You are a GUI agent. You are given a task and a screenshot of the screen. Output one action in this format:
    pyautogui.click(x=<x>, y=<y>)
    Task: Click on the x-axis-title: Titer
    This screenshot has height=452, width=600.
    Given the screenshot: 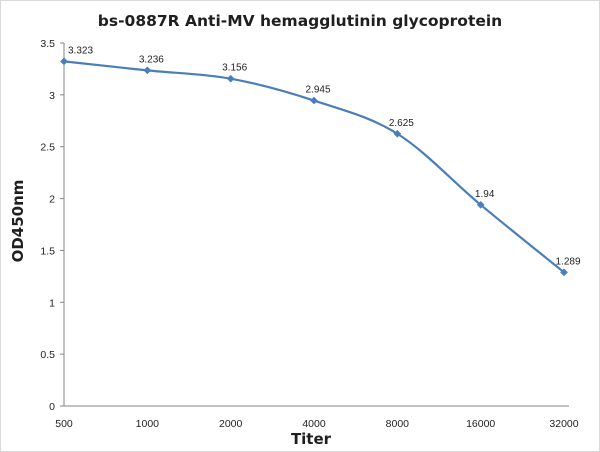 What is the action you would take?
    pyautogui.click(x=311, y=439)
    